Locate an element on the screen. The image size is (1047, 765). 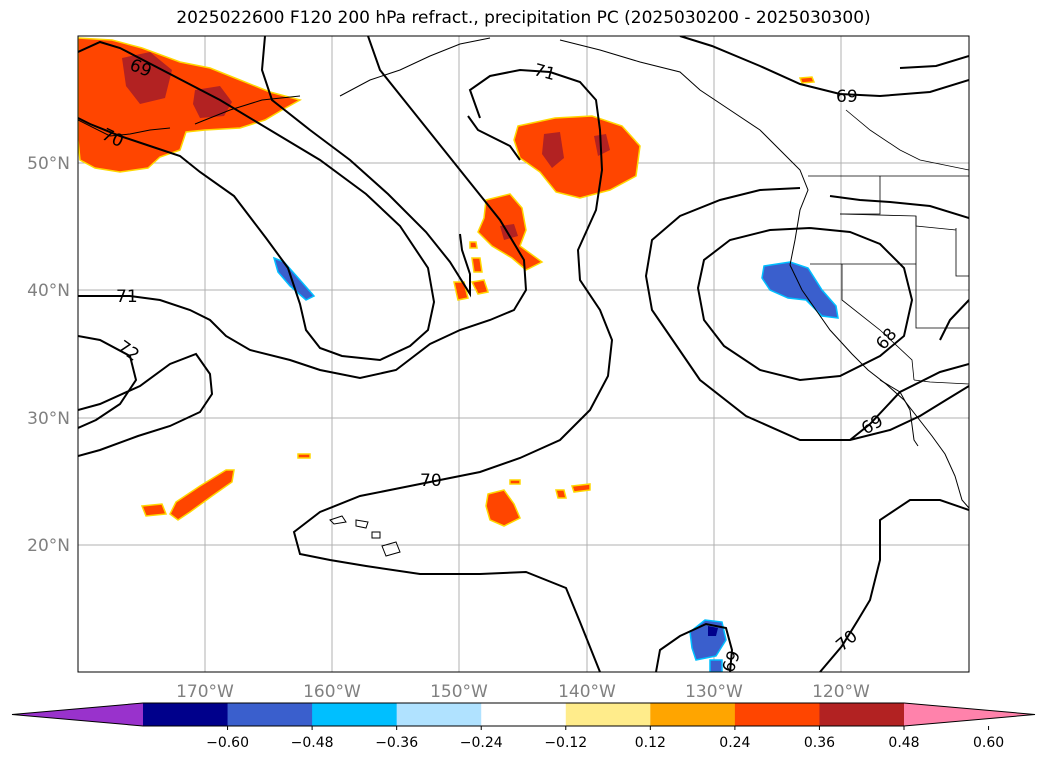
lon-label: 130°W is located at coordinates (714, 692).